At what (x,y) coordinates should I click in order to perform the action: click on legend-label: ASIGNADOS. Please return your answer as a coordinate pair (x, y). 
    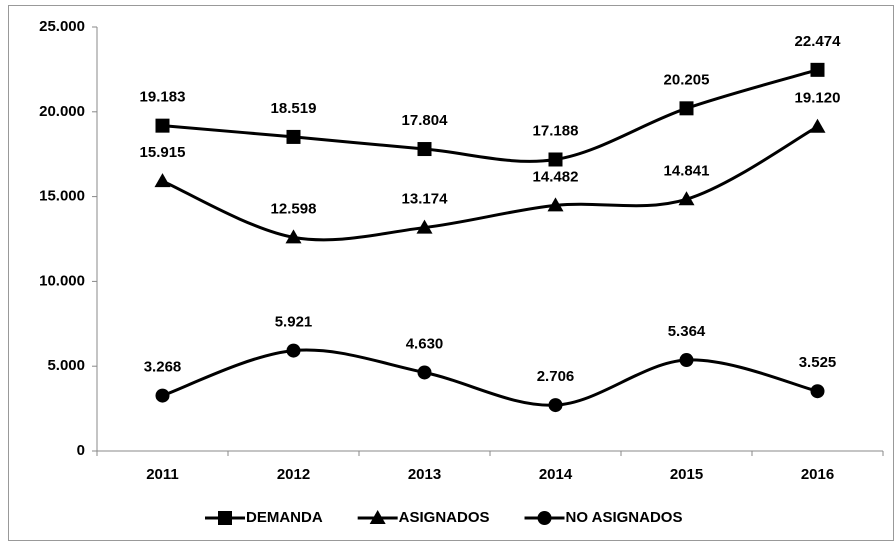
    Looking at the image, I should click on (444, 517).